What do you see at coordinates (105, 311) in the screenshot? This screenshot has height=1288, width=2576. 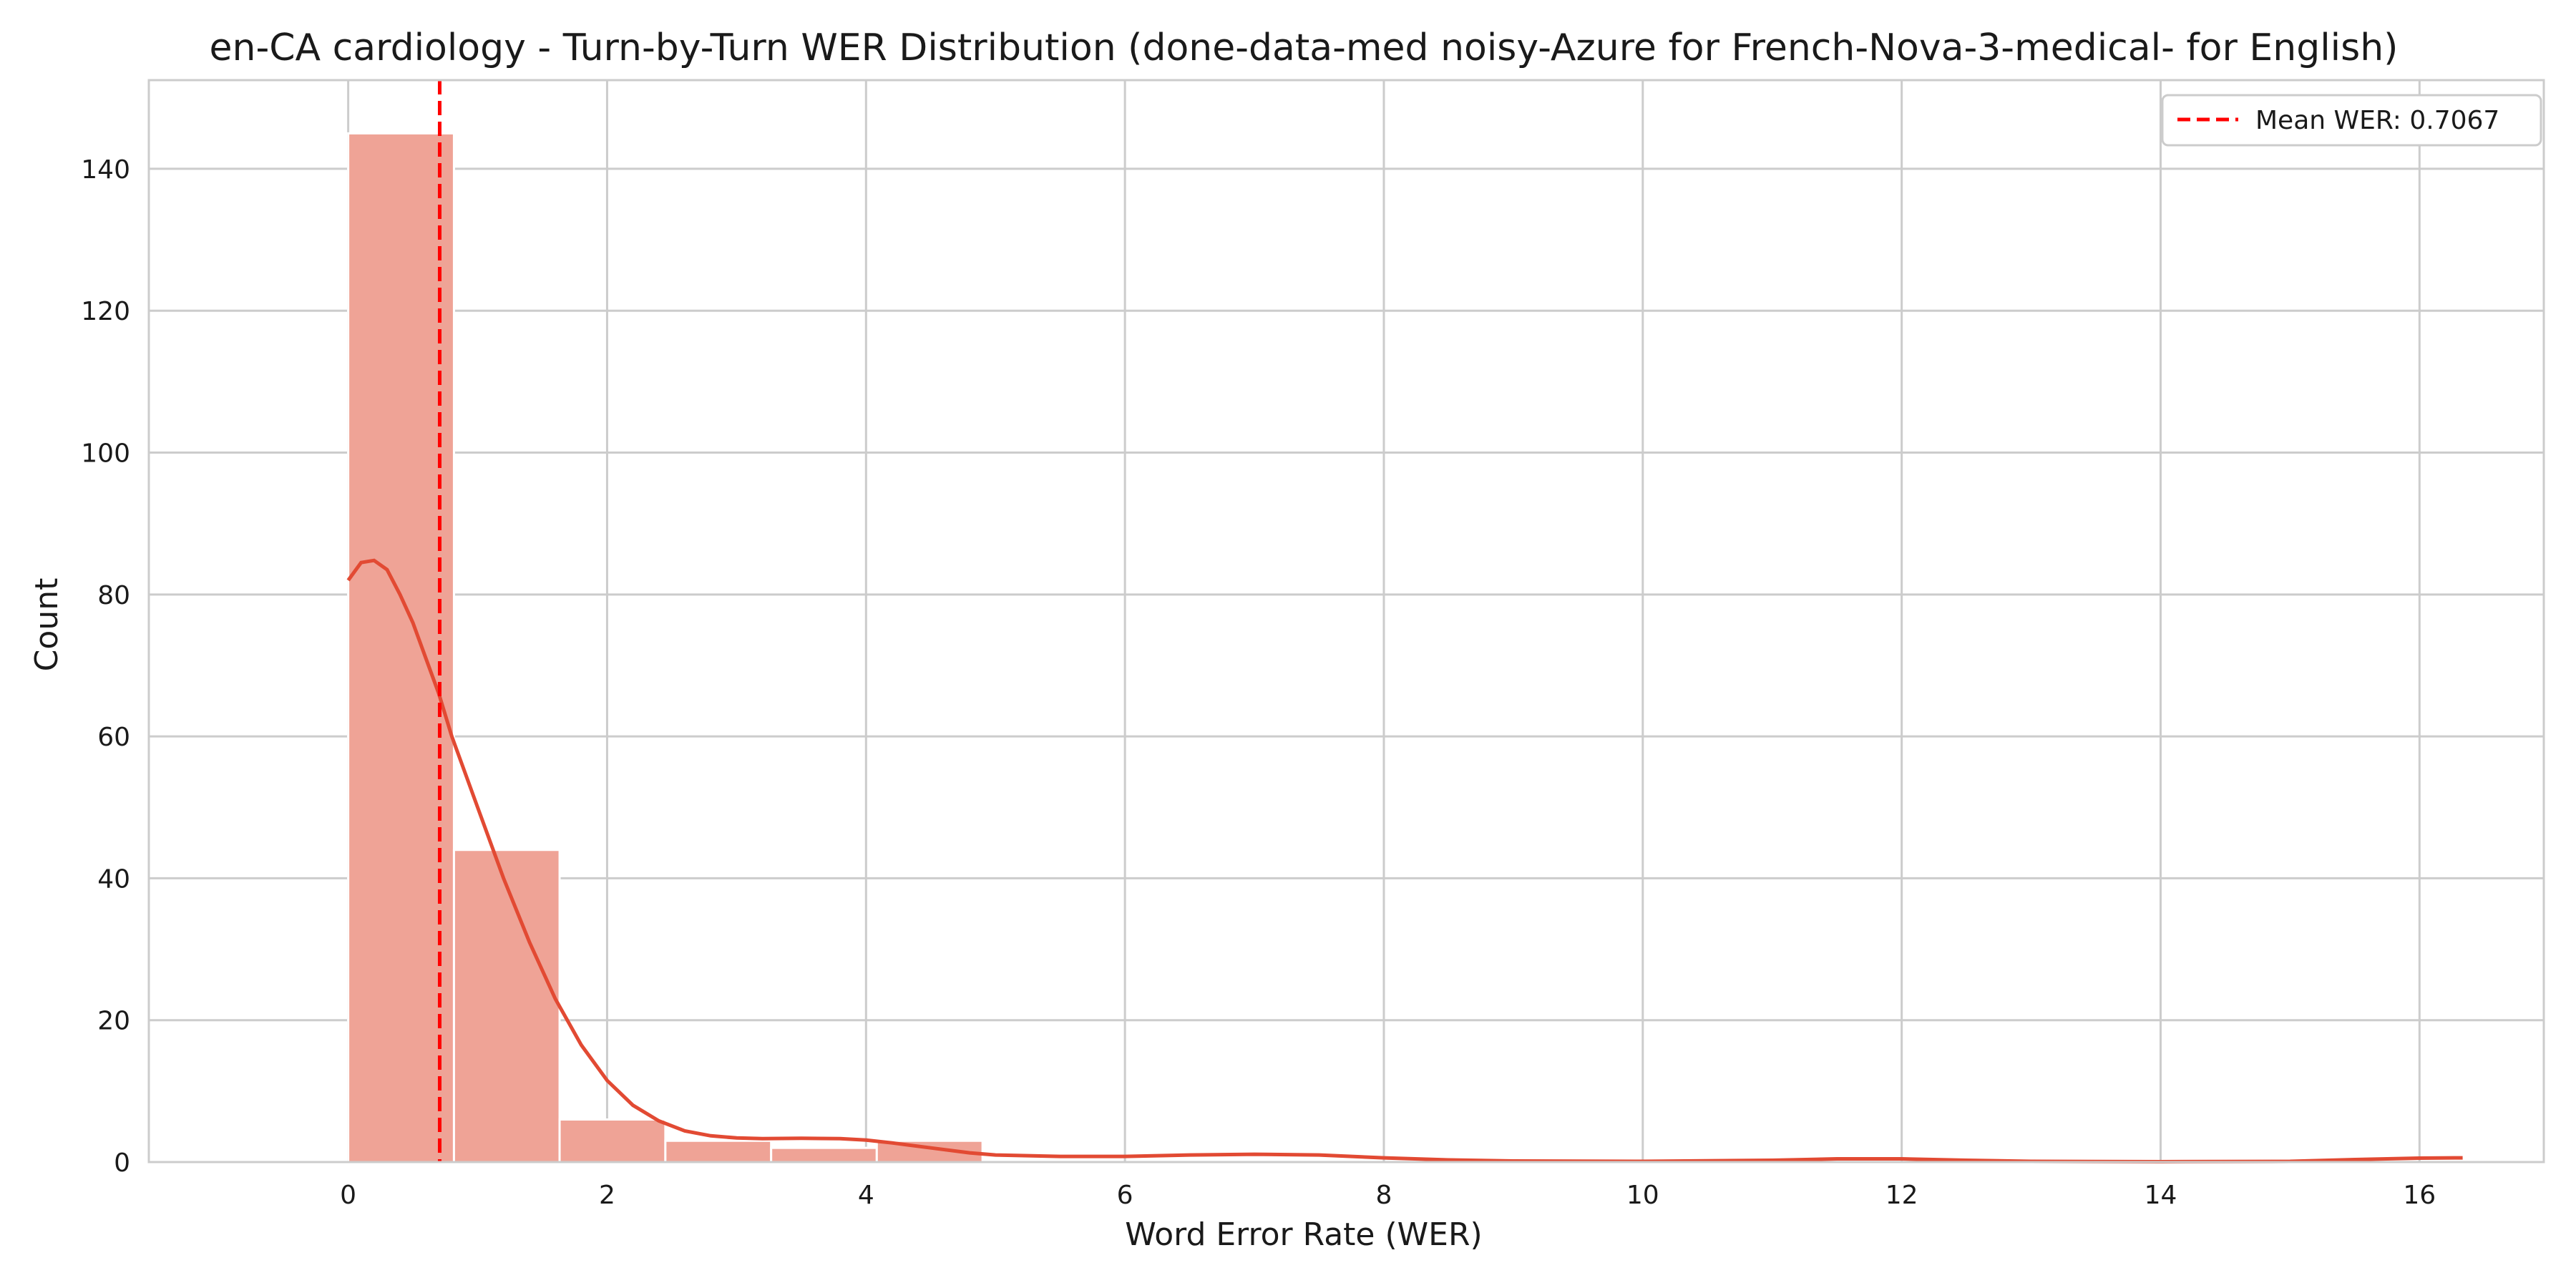 I see `y-tick-label: 120` at bounding box center [105, 311].